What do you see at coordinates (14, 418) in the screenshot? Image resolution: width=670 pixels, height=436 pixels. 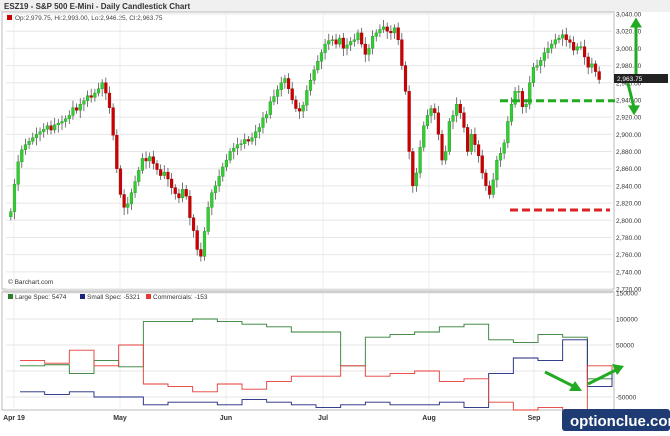 I see `x-tick-label: Apr 19` at bounding box center [14, 418].